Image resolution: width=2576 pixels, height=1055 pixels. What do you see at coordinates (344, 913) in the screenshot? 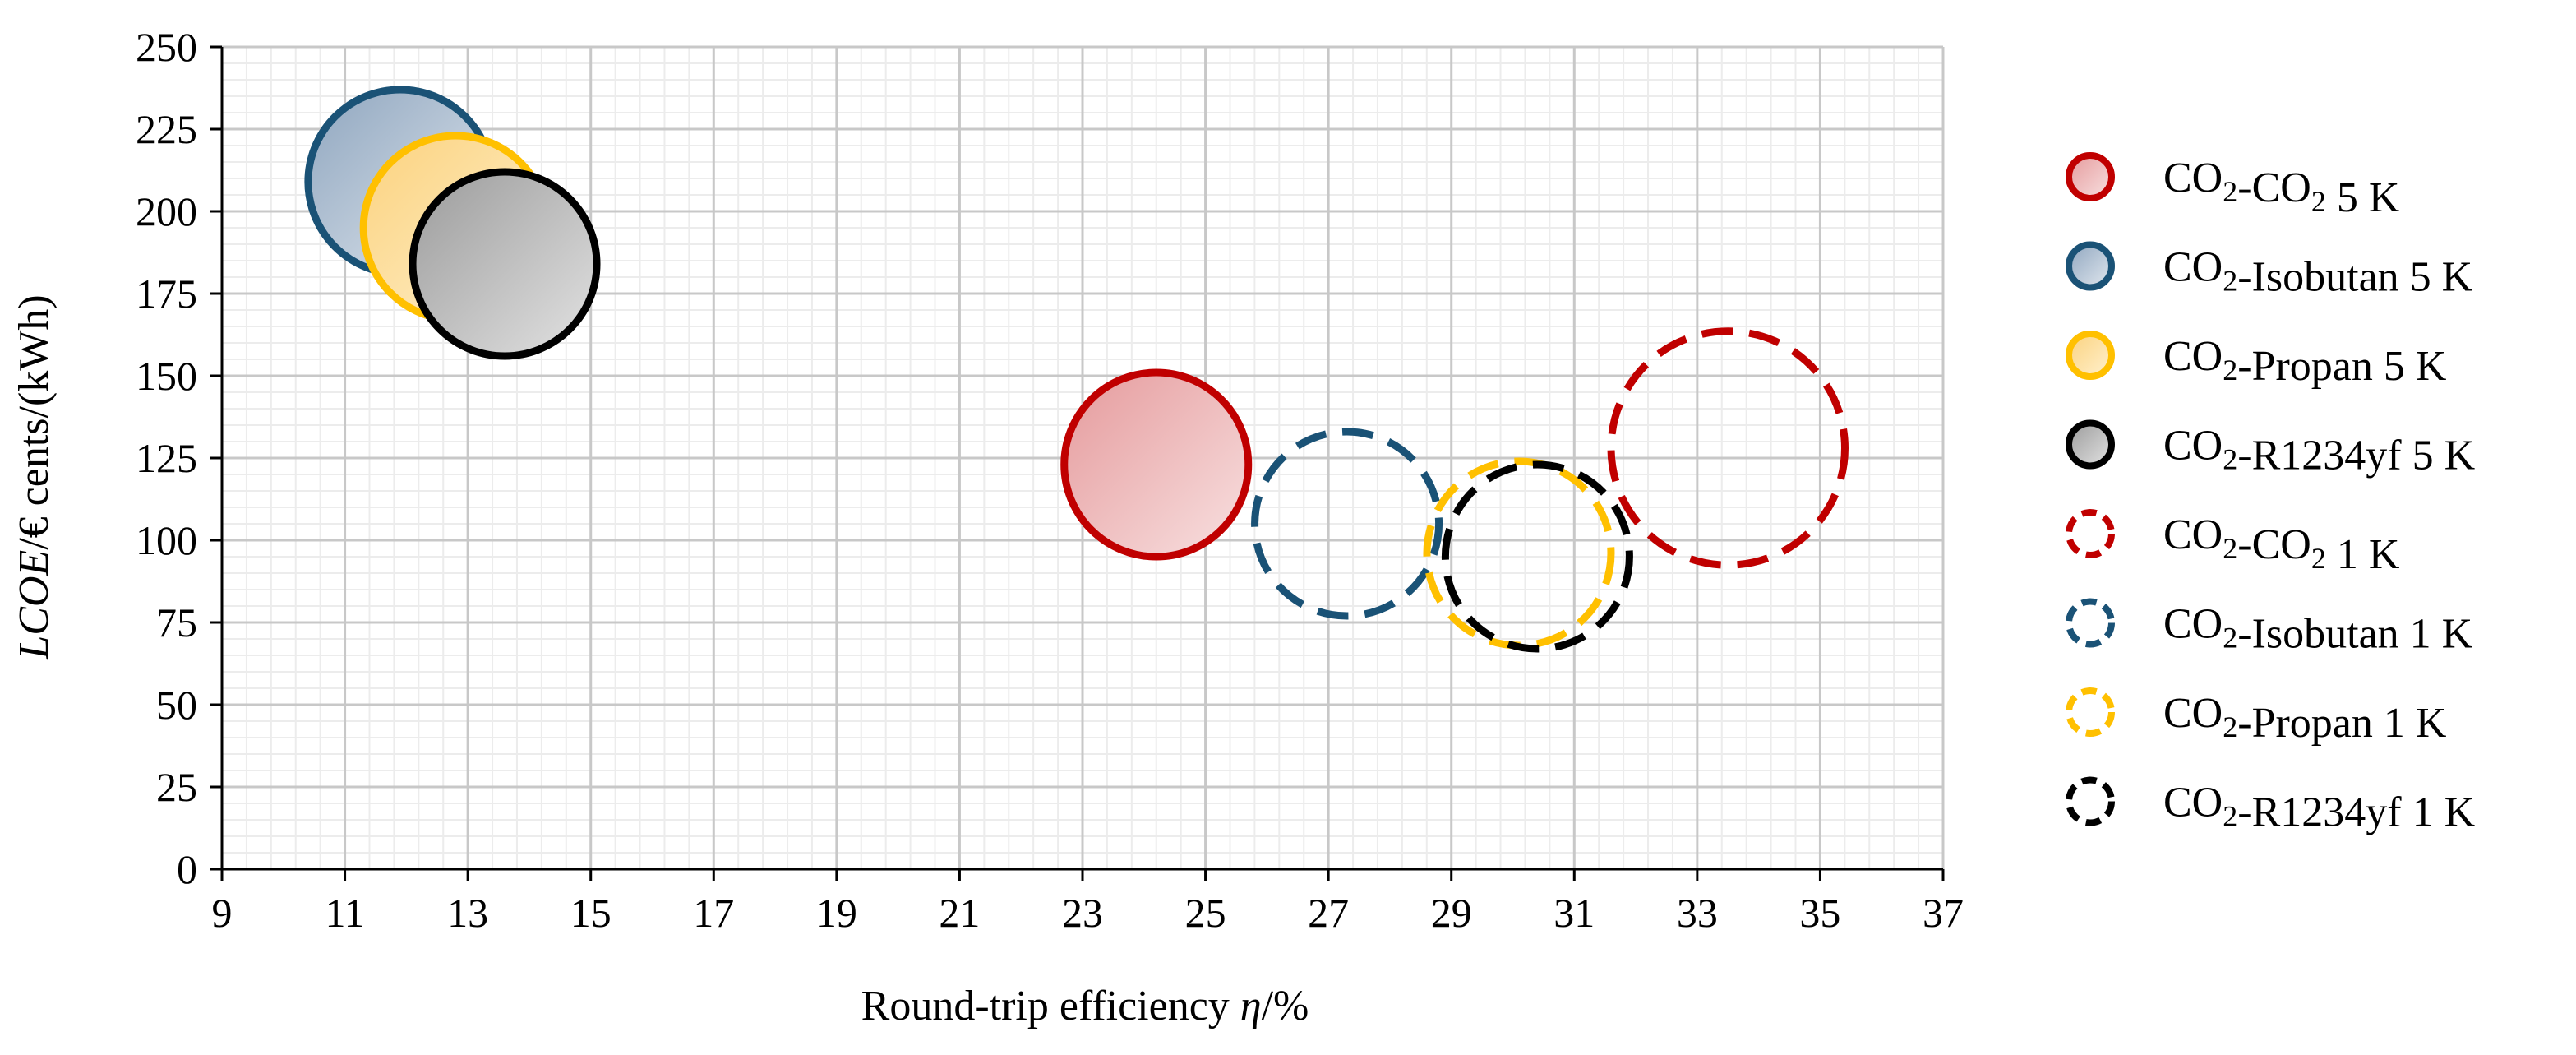
I see `x-tick-label: 11` at bounding box center [344, 913].